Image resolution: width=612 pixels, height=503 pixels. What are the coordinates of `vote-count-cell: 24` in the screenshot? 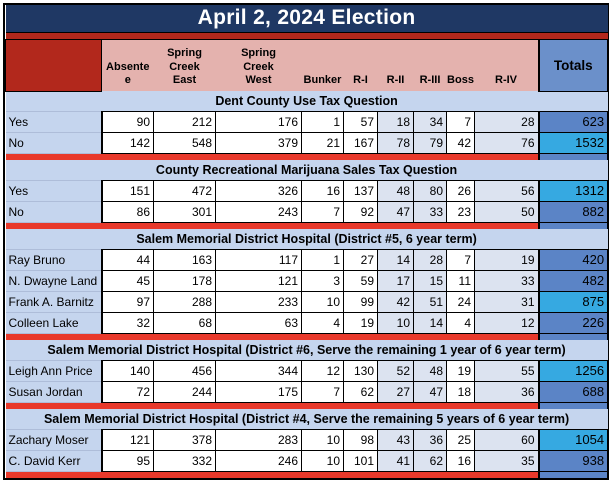 It's located at (460, 301).